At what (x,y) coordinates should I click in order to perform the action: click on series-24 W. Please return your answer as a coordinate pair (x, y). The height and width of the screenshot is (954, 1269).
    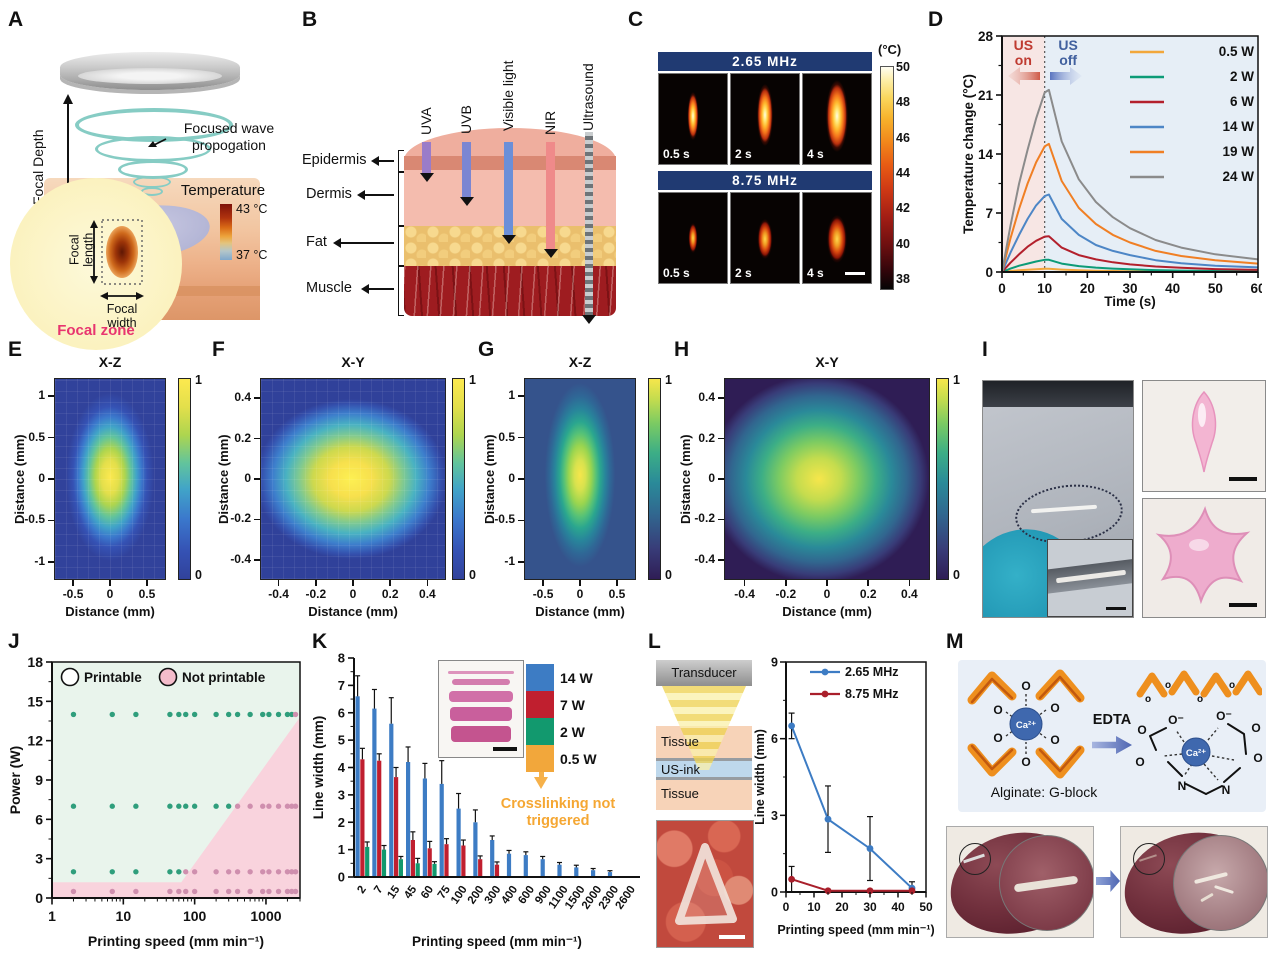
    Looking at the image, I should click on (1130, 180).